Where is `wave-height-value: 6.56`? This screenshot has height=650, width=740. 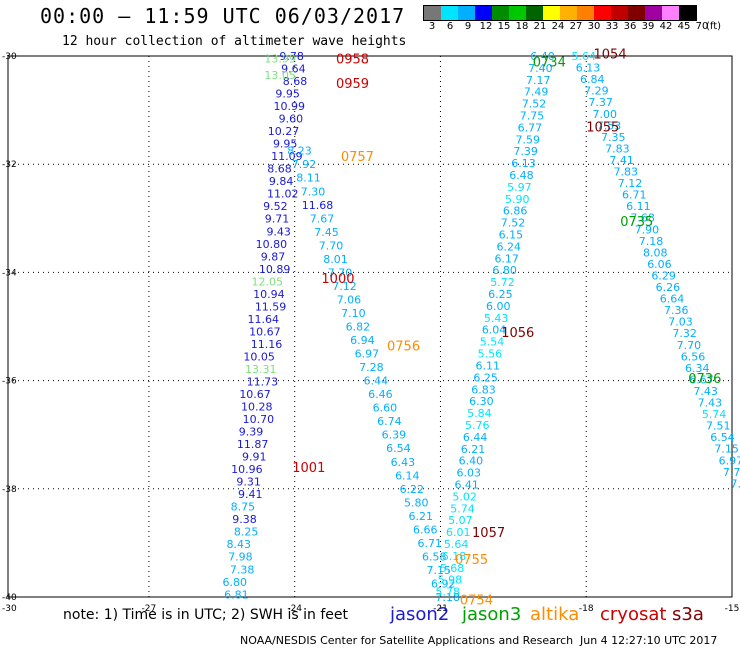 wave-height-value: 6.56 is located at coordinates (693, 356).